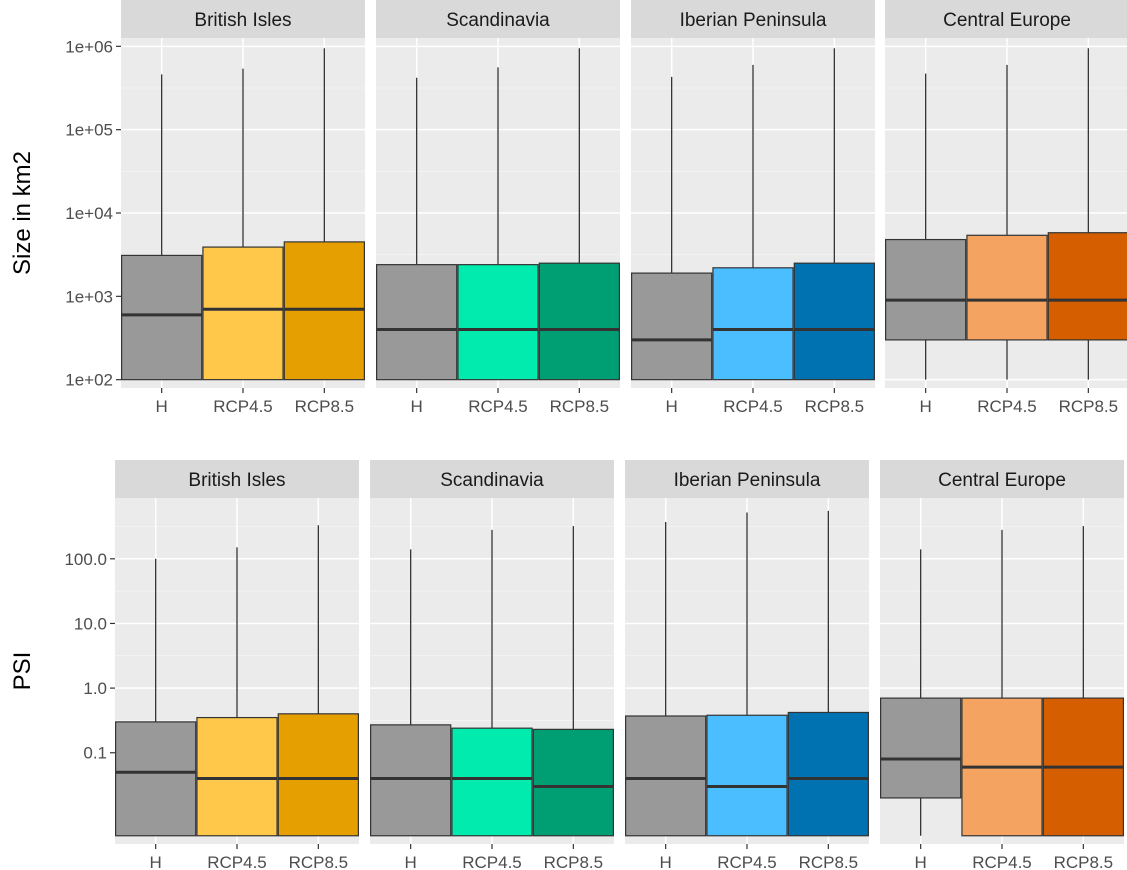  Describe the element at coordinates (89, 130) in the screenshot. I see `y-tick-label: 1e+05` at that location.